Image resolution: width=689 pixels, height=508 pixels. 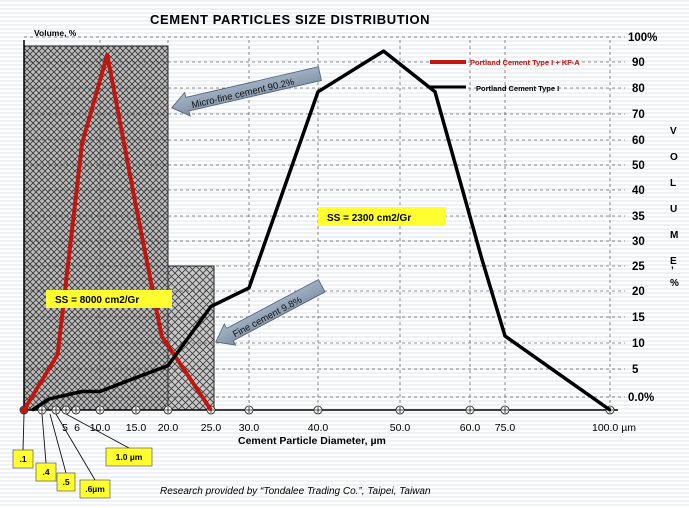 I want to click on right-axis-ticks: 100% 90 80 70 60 50 40 35 30 25 20 15 10 5 0.0%, so click(x=642, y=218).